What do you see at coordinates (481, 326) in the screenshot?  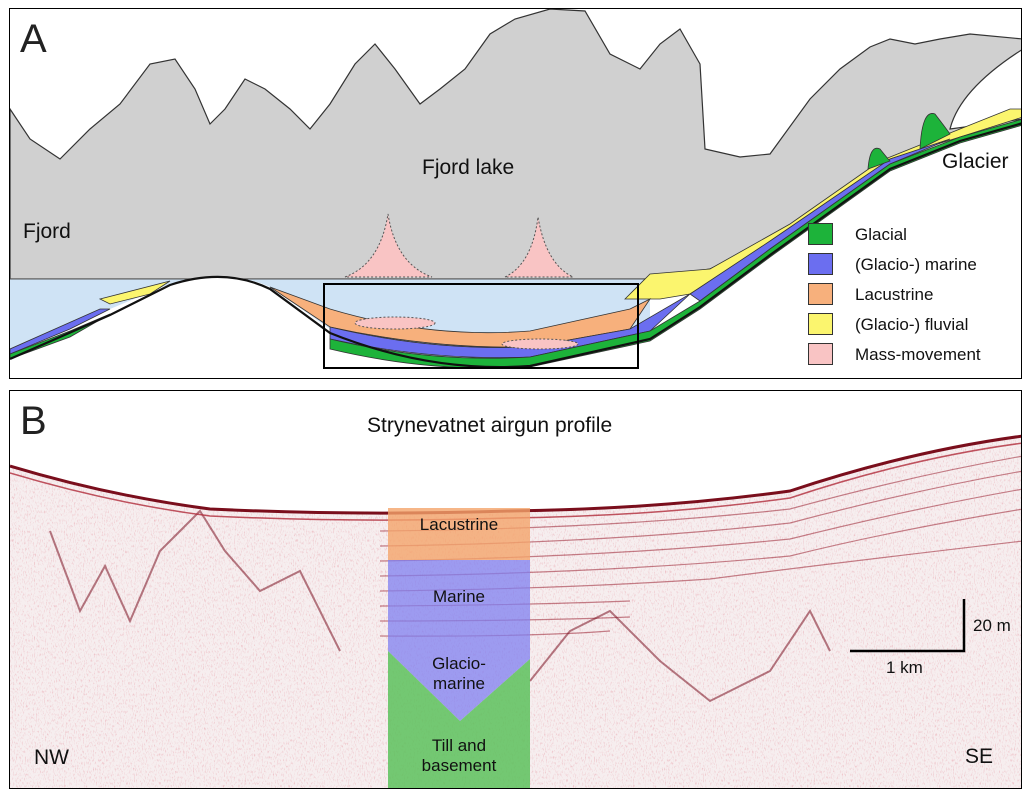 I see `inset-box` at bounding box center [481, 326].